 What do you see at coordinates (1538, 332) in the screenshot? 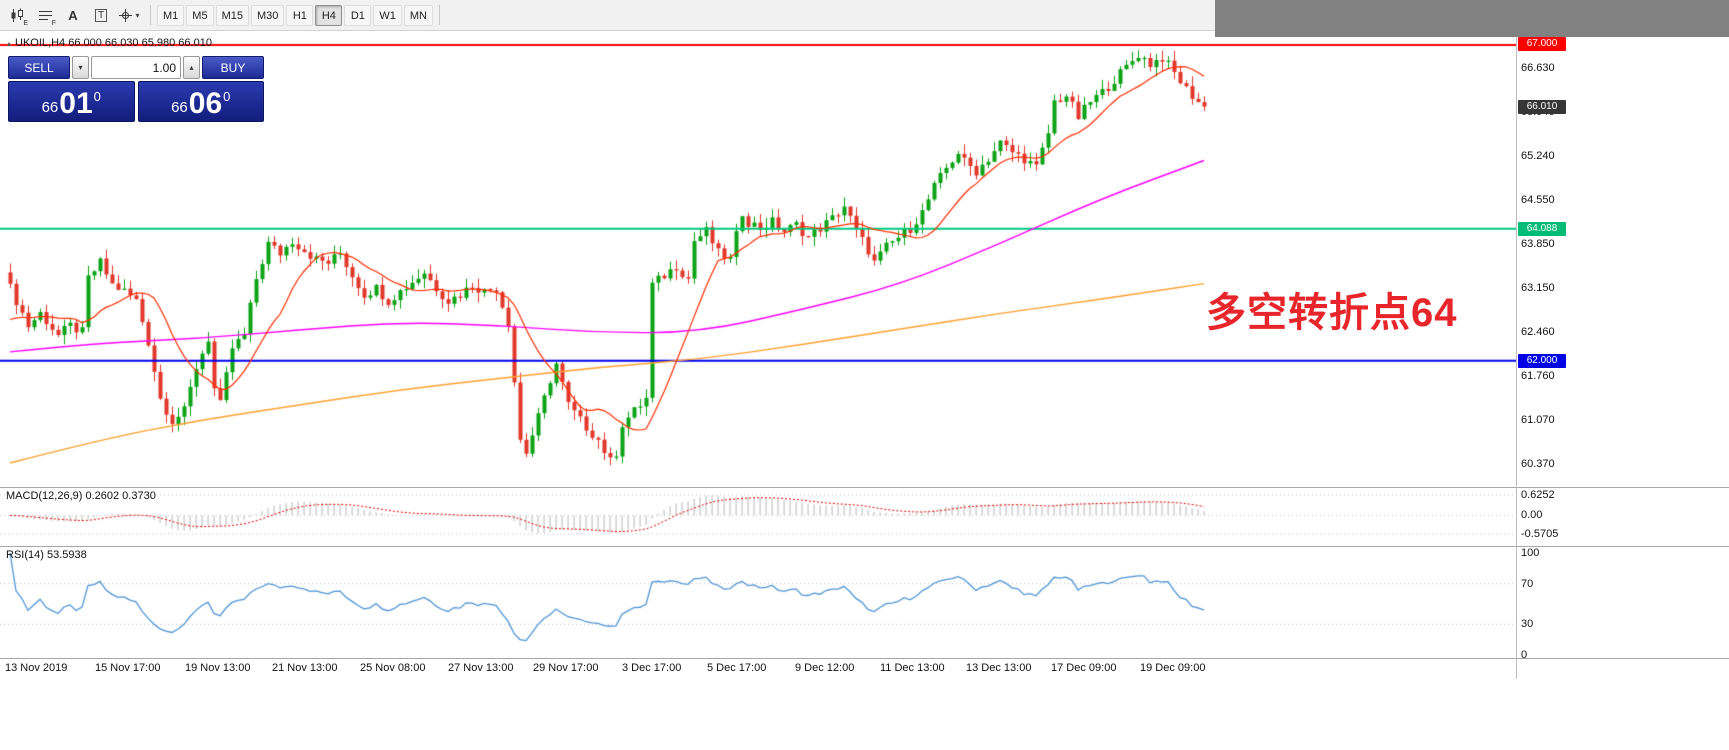
I see `price-tick-label: 62.460` at bounding box center [1538, 332].